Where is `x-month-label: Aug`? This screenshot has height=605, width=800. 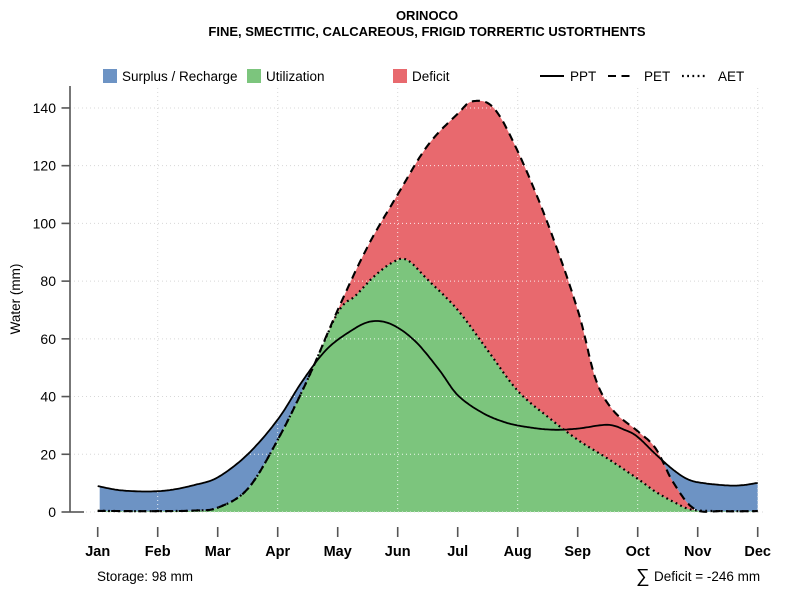 x-month-label: Aug is located at coordinates (518, 552).